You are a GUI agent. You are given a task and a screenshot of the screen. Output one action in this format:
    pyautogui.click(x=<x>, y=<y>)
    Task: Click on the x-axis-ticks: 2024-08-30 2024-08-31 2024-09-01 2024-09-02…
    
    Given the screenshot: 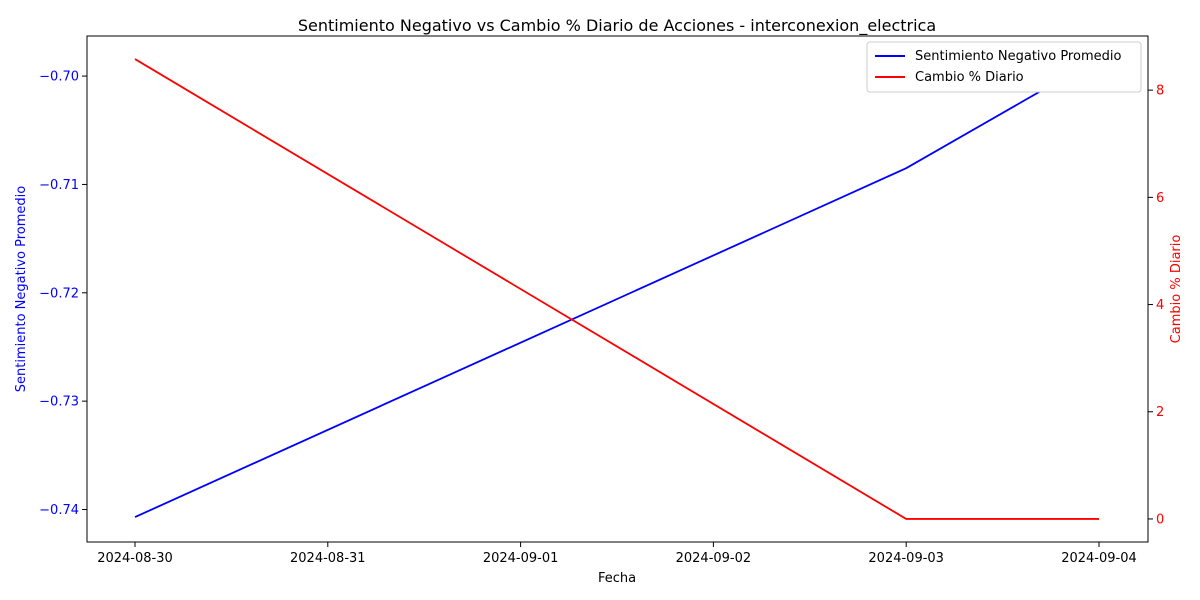 What is the action you would take?
    pyautogui.click(x=617, y=554)
    